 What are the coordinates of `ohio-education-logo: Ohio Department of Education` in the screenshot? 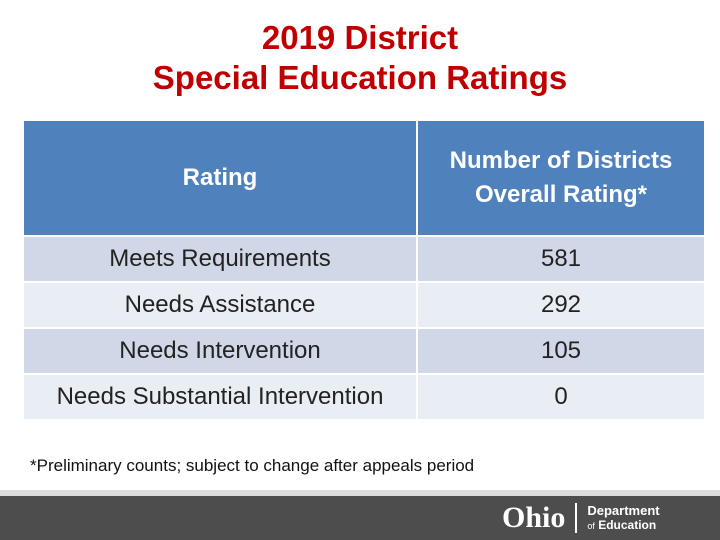 It's located at (581, 518).